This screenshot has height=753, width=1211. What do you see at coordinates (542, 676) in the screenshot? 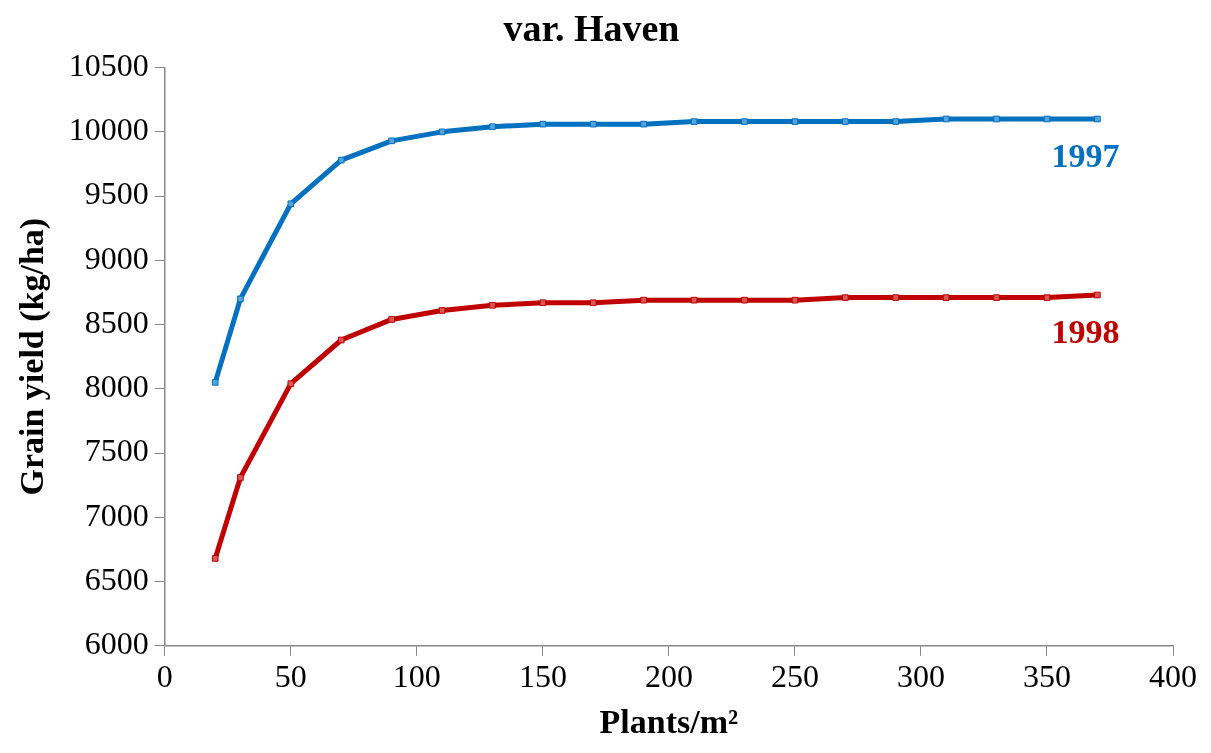
I see `x-tick-label: 150` at bounding box center [542, 676].